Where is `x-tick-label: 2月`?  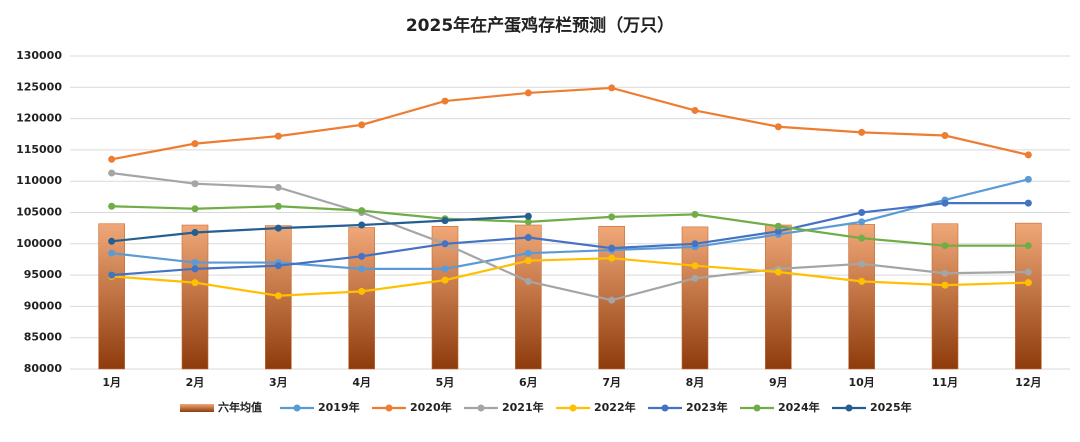
x-tick-label: 2月 is located at coordinates (195, 382).